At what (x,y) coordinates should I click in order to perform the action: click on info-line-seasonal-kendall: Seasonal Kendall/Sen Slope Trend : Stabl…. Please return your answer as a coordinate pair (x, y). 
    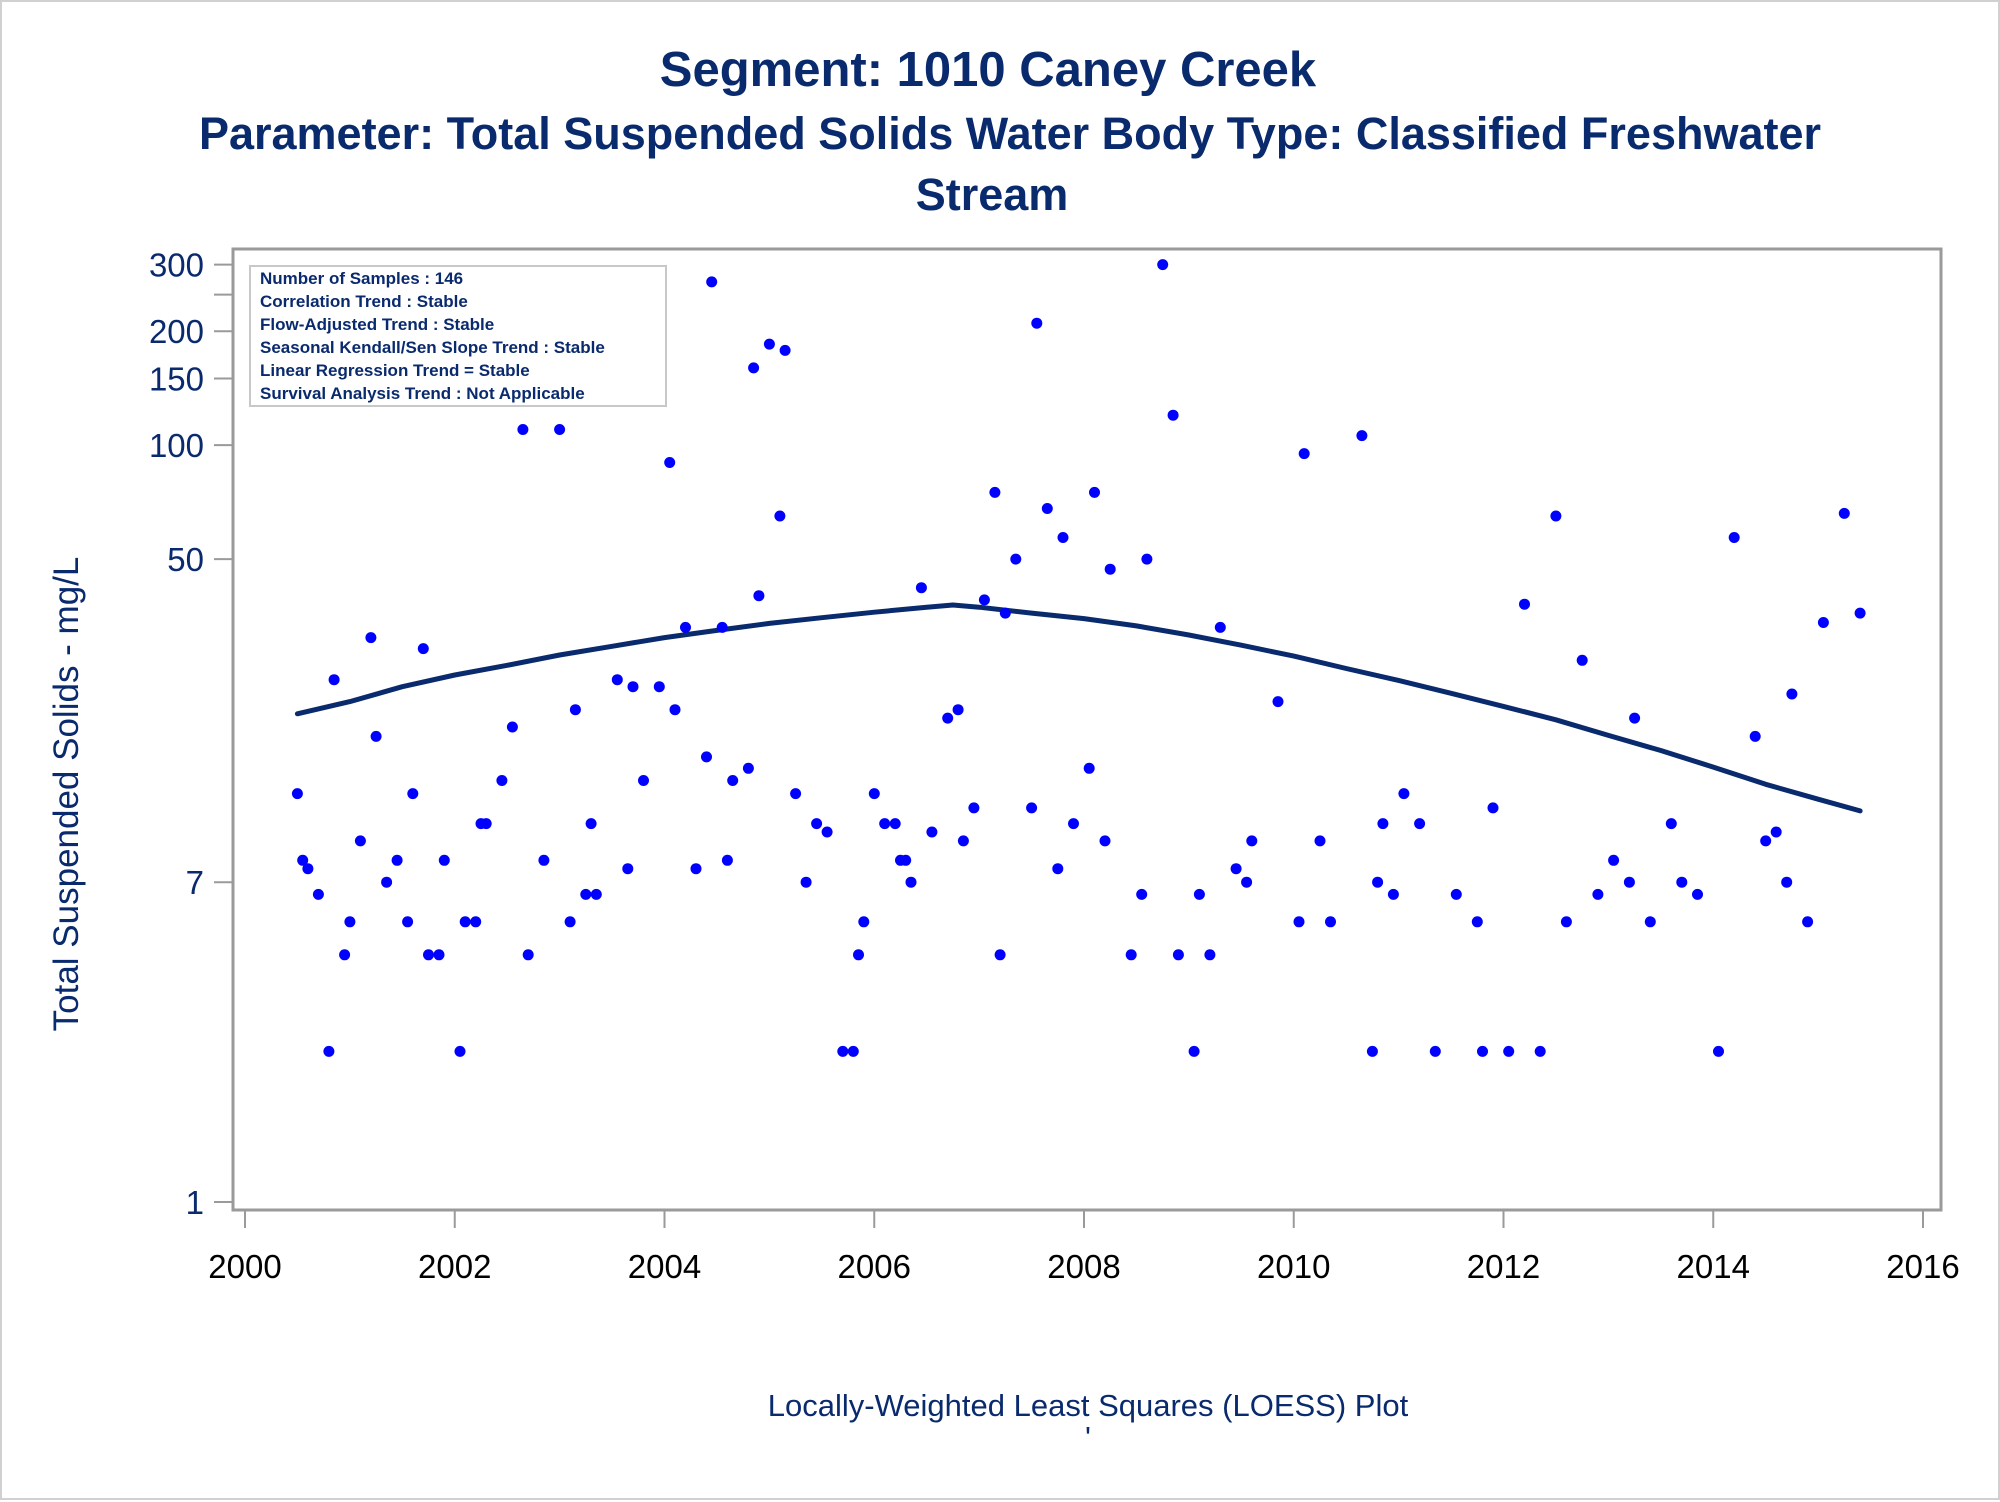
    Looking at the image, I should click on (432, 347).